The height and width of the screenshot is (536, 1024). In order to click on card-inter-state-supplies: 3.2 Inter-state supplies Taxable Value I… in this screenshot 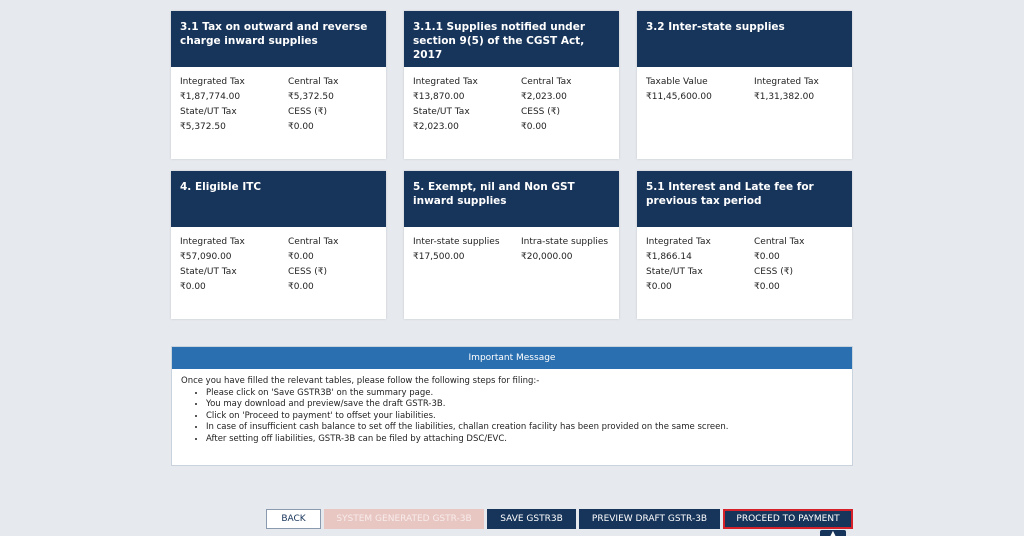, I will do `click(744, 85)`.